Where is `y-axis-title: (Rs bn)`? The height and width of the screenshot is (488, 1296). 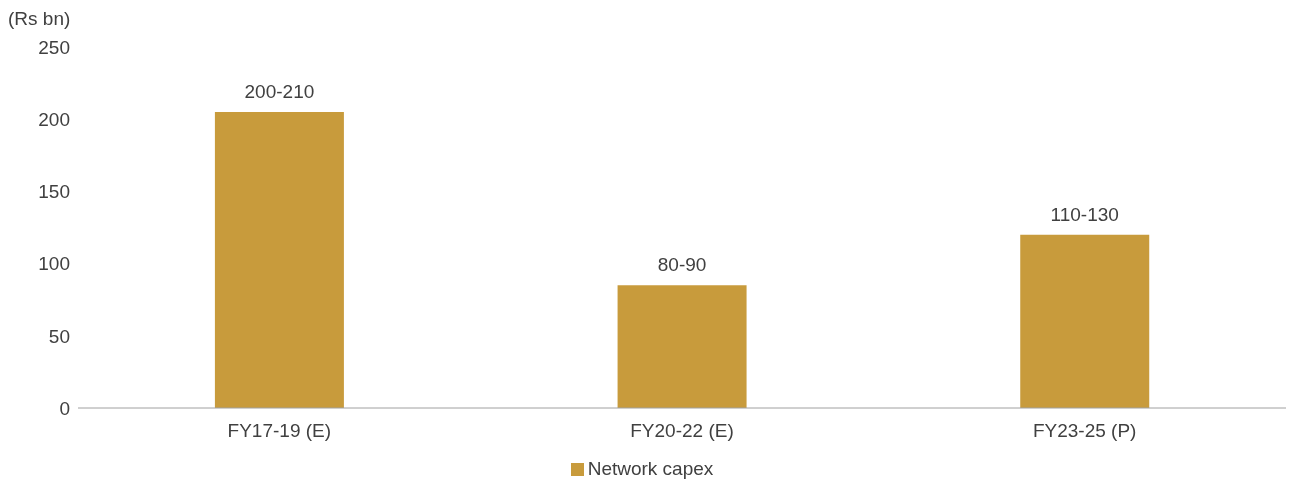 y-axis-title: (Rs bn) is located at coordinates (39, 19).